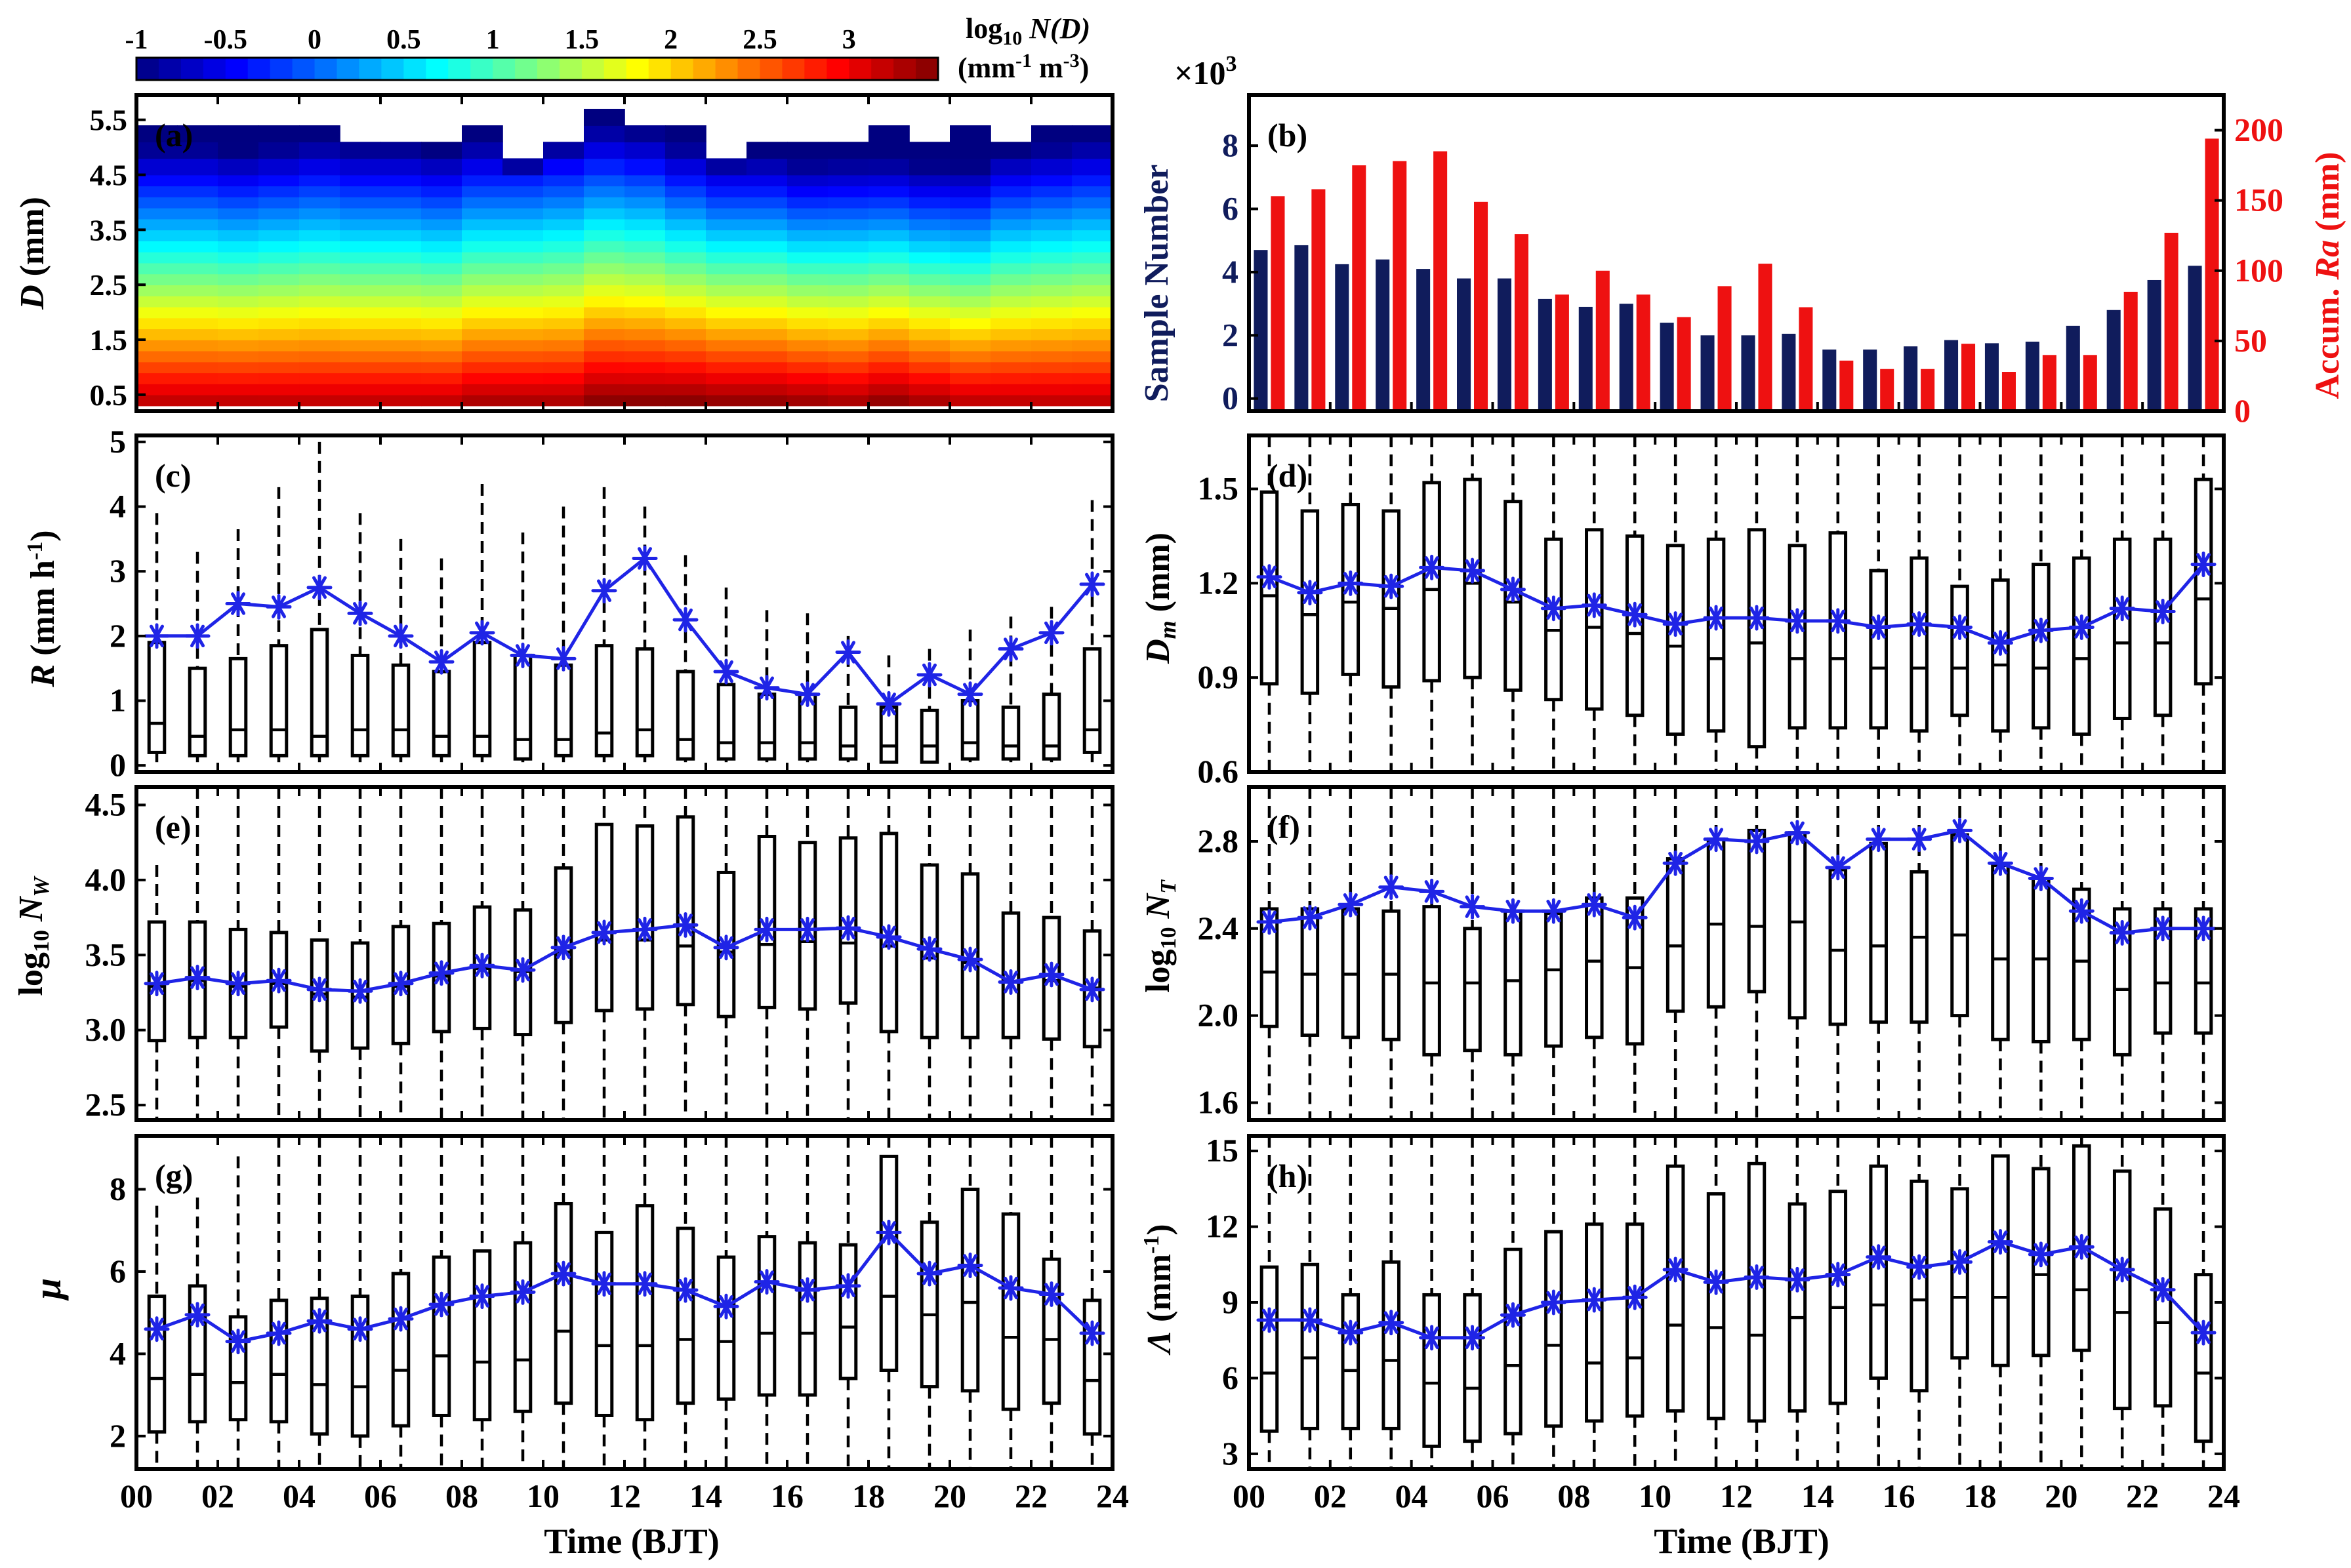  I want to click on mean-line, so click(625, 630).